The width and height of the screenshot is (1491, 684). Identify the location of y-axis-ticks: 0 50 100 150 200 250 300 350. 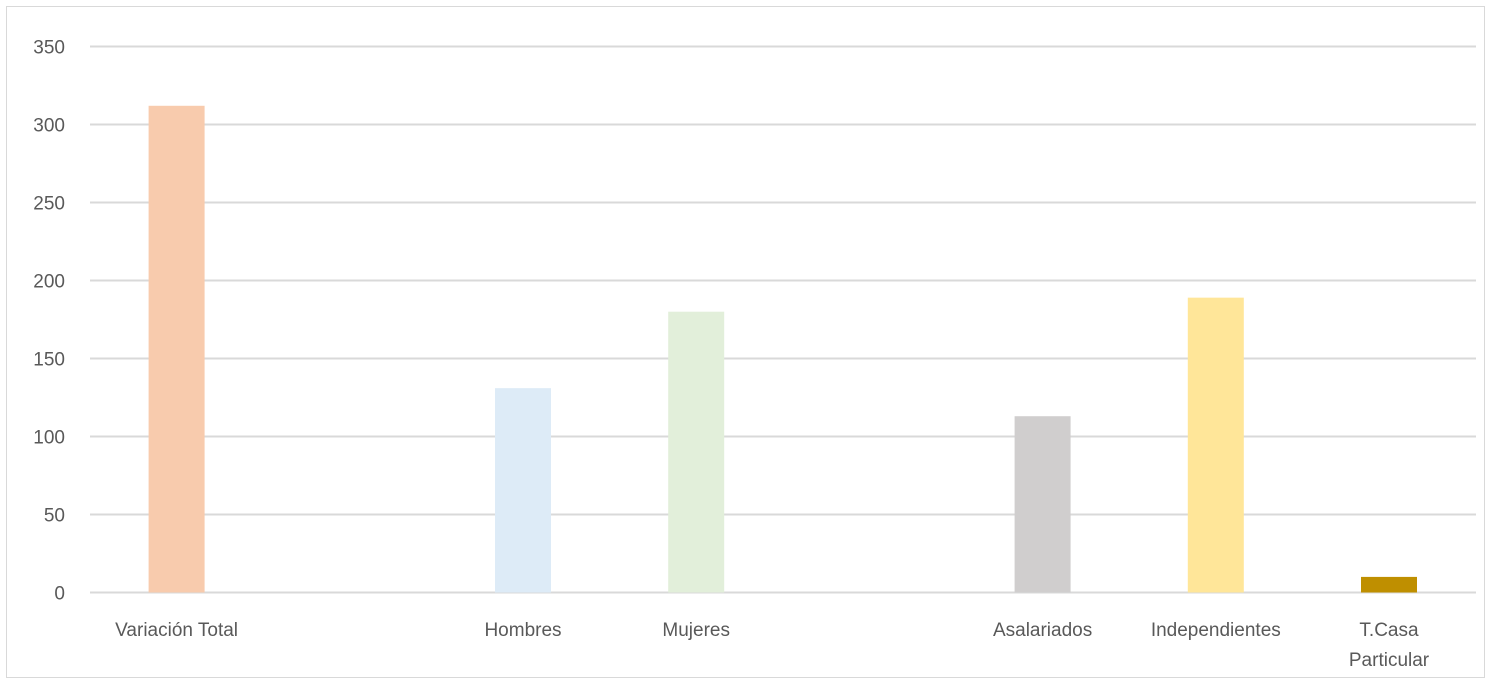
(49, 321).